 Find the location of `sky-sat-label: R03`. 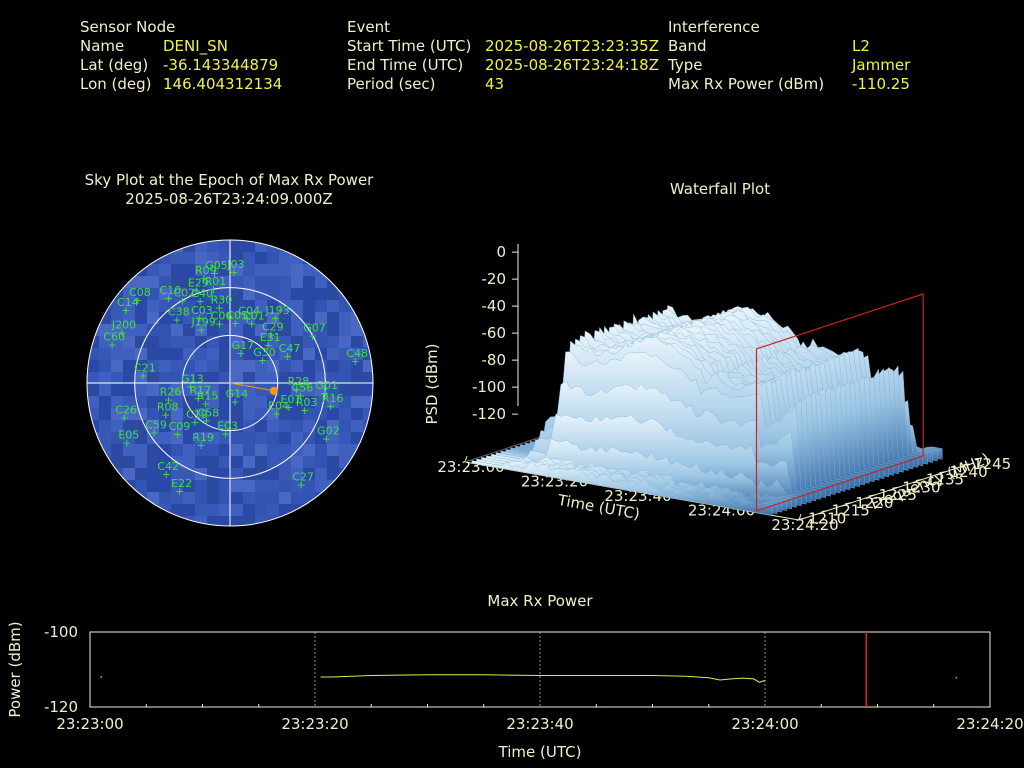

sky-sat-label: R03 is located at coordinates (307, 402).